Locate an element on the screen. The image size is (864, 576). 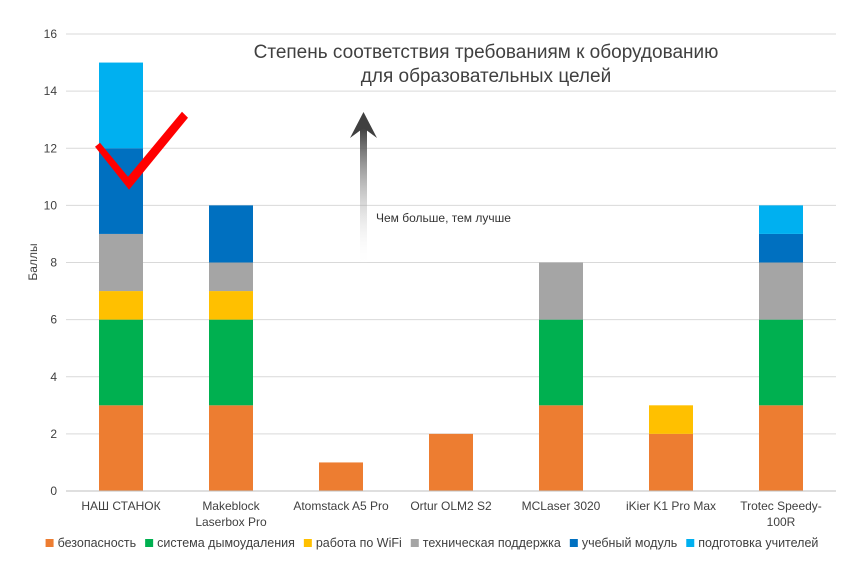
y-tick-label: 2 is located at coordinates (53, 434).